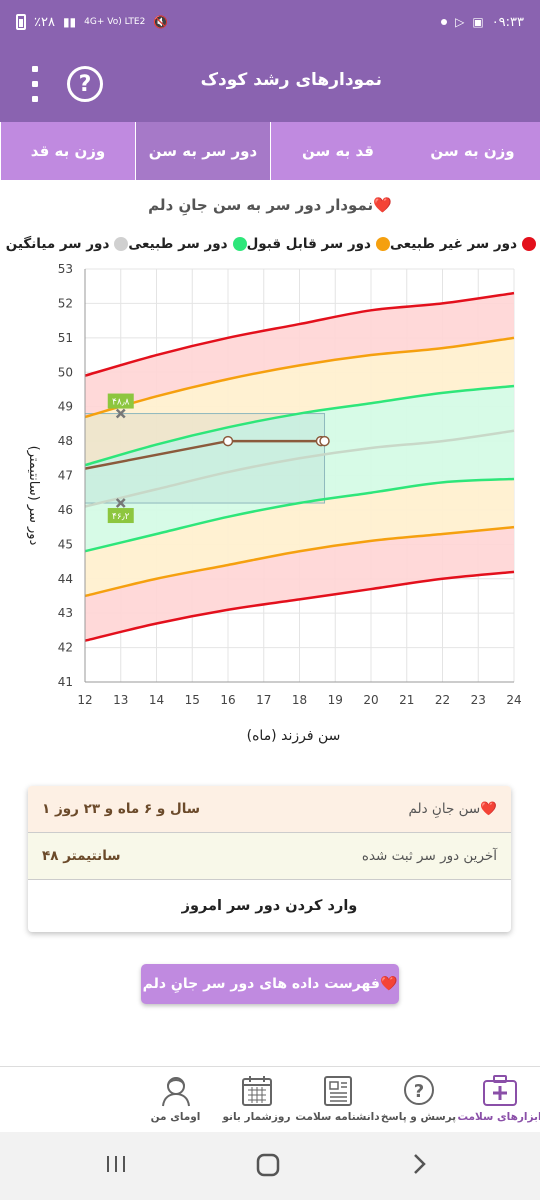  I want to click on y-tick-label: 53, so click(65, 269).